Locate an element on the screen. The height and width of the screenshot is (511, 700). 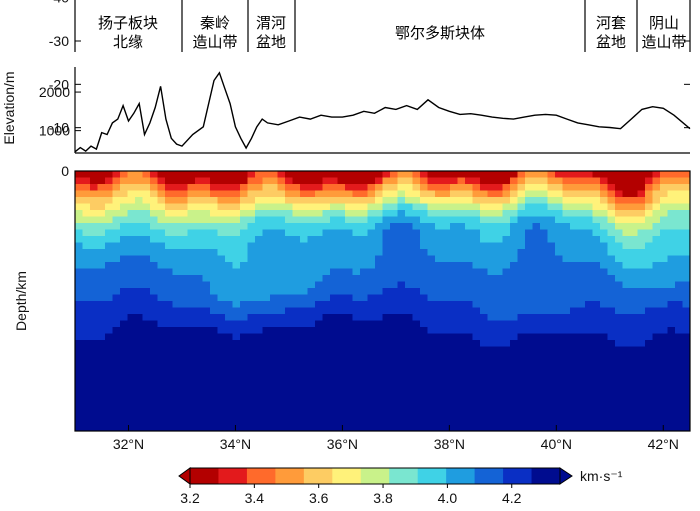
contour-label: 3.2 is located at coordinates (444, 150).